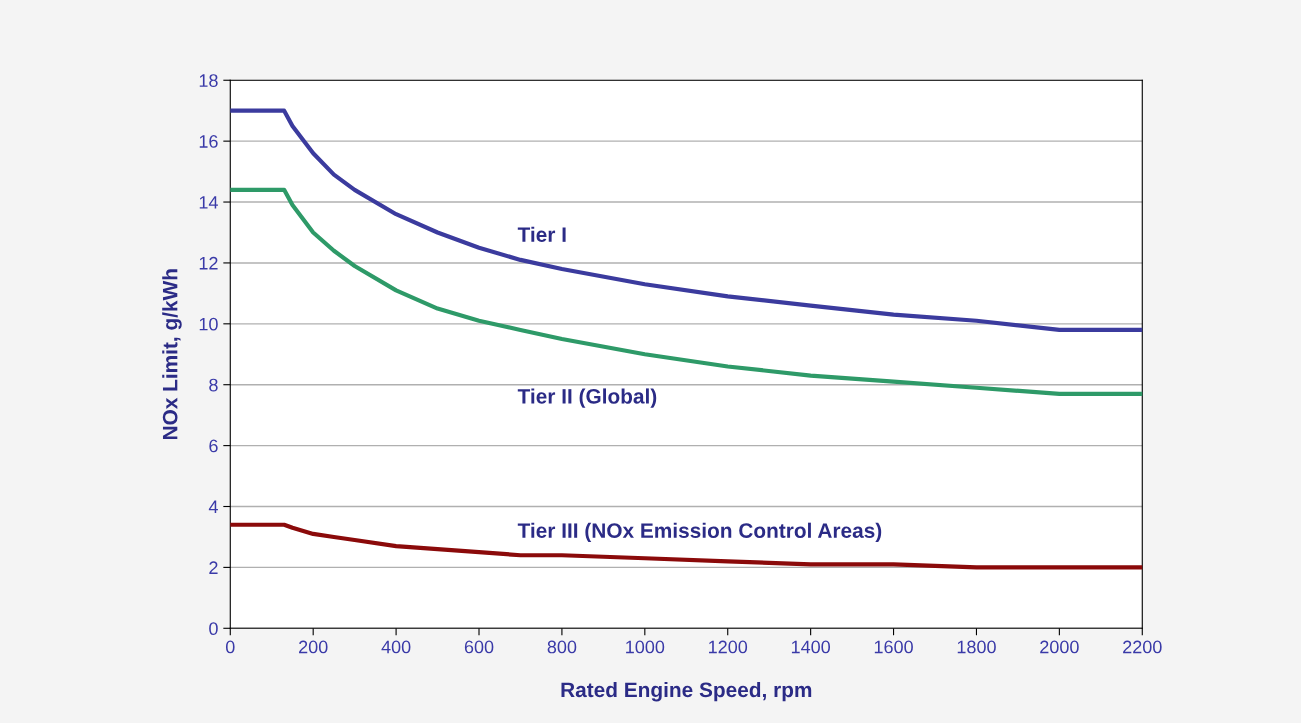  I want to click on x-tick-label: 1200, so click(728, 647).